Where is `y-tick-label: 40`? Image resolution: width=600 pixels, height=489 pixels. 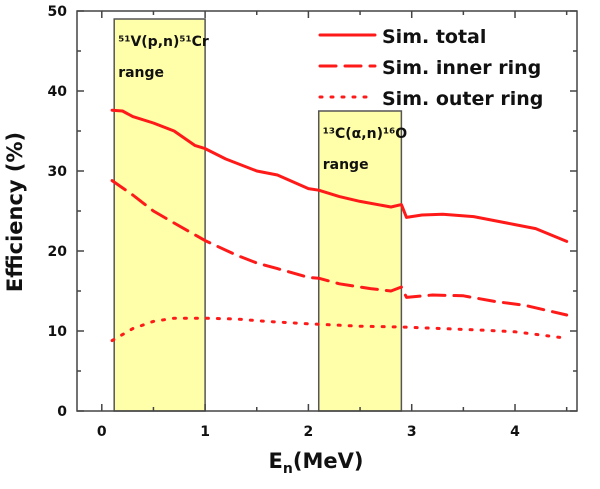 y-tick-label: 40 is located at coordinates (58, 92).